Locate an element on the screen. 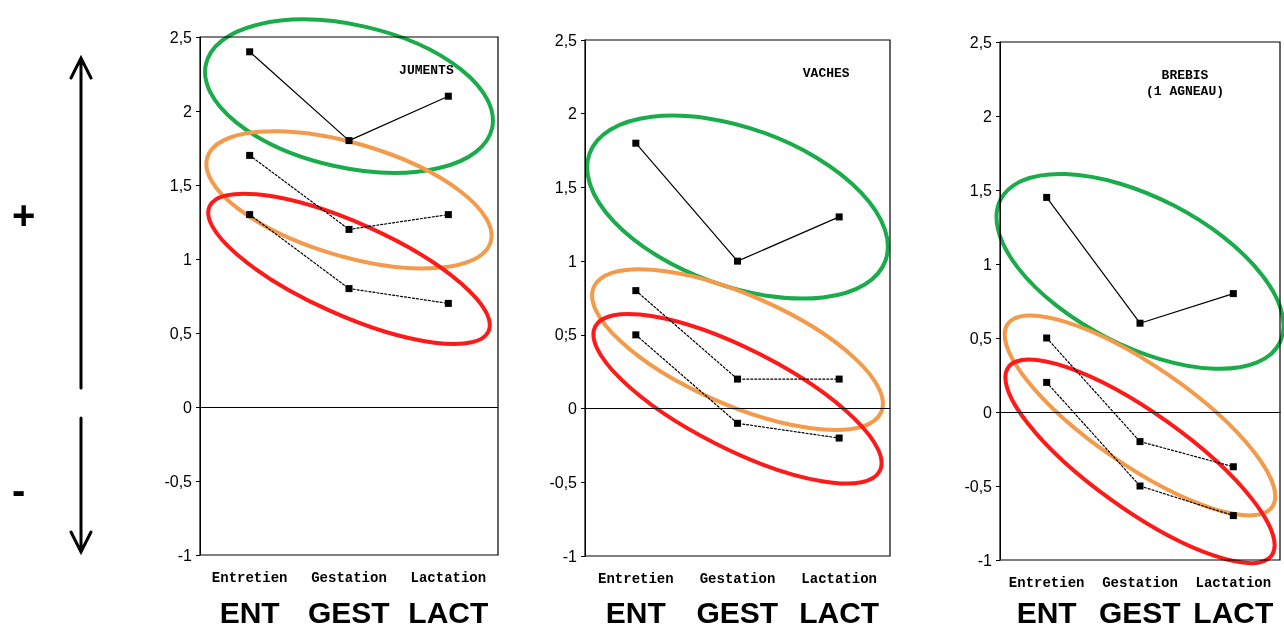  text: VACHES is located at coordinates (826, 73).